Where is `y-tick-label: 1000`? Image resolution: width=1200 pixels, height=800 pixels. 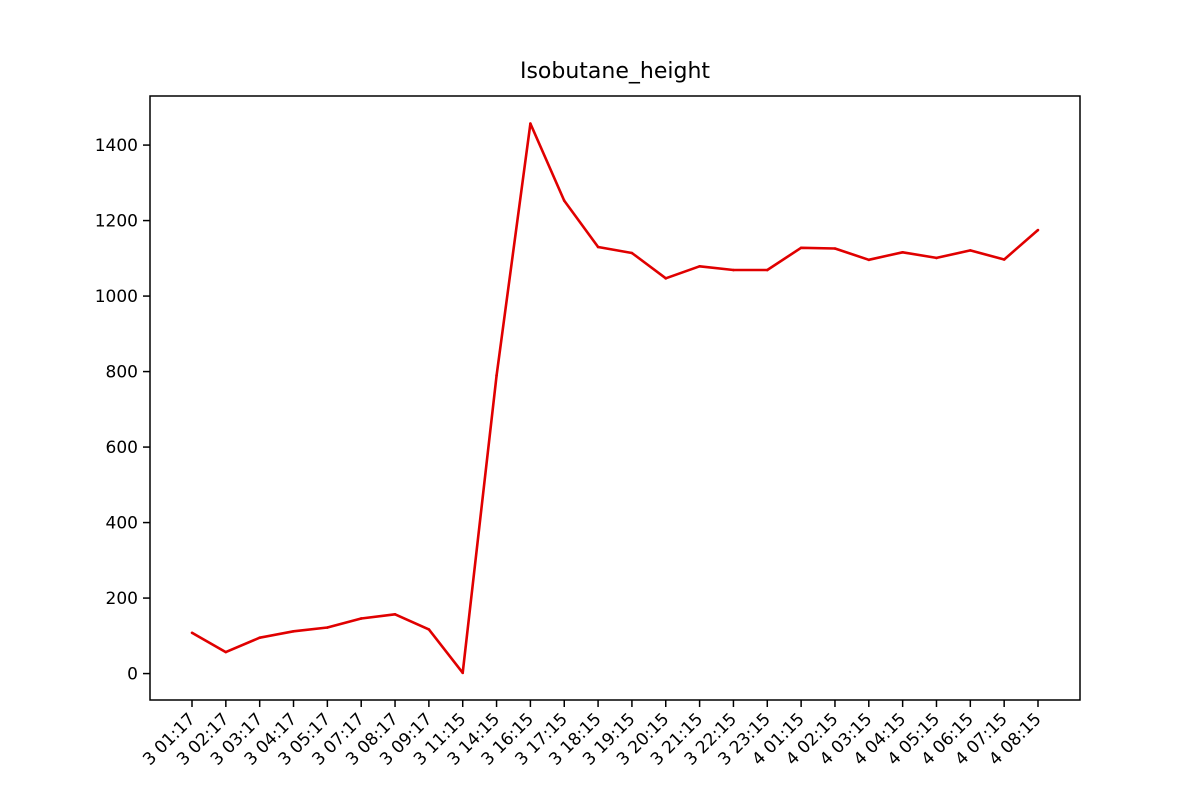
y-tick-label: 1000 is located at coordinates (116, 297).